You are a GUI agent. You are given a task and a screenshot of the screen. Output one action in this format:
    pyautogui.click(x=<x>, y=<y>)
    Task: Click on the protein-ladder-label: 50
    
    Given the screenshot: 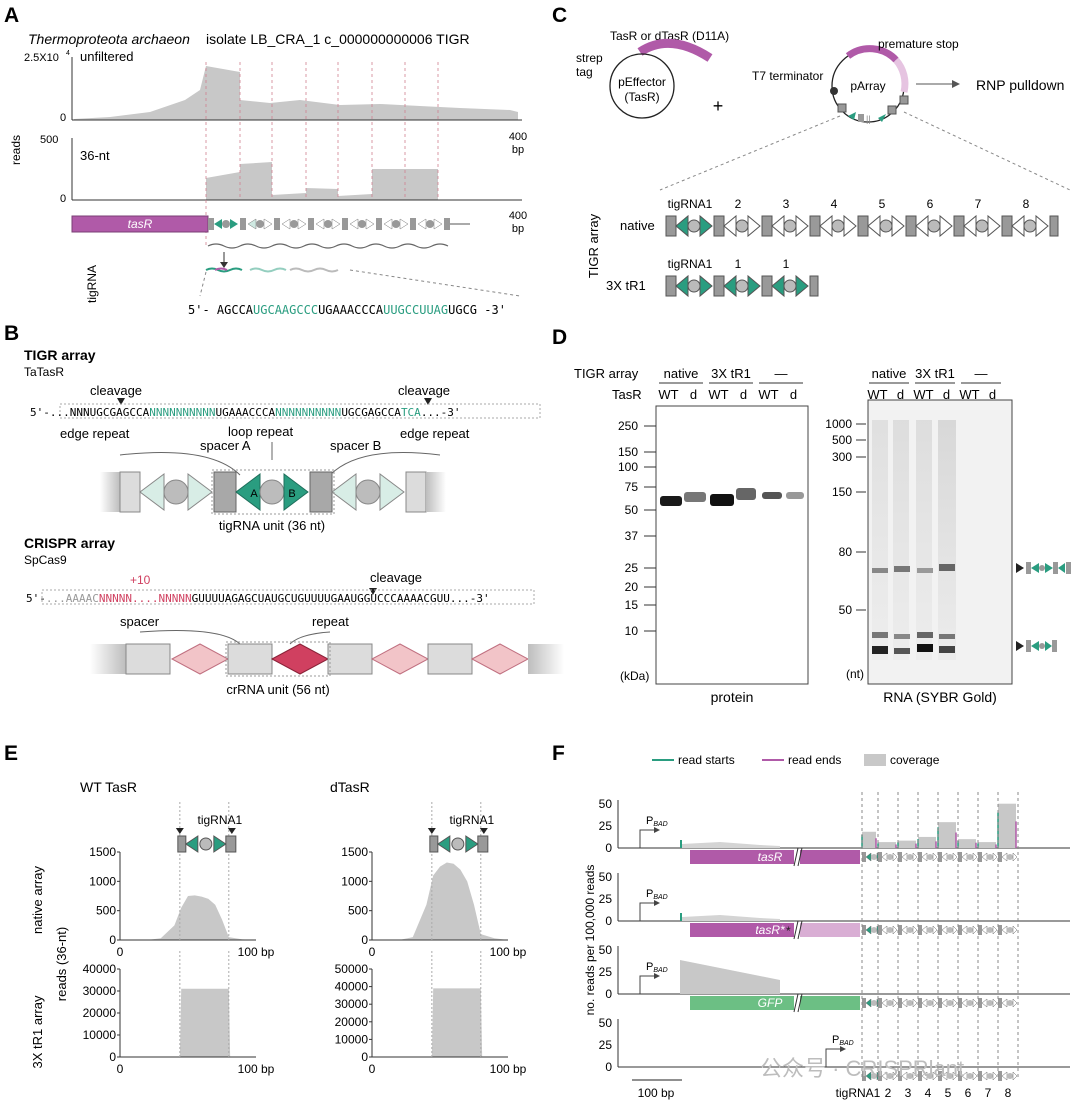 What is the action you would take?
    pyautogui.click(x=632, y=510)
    